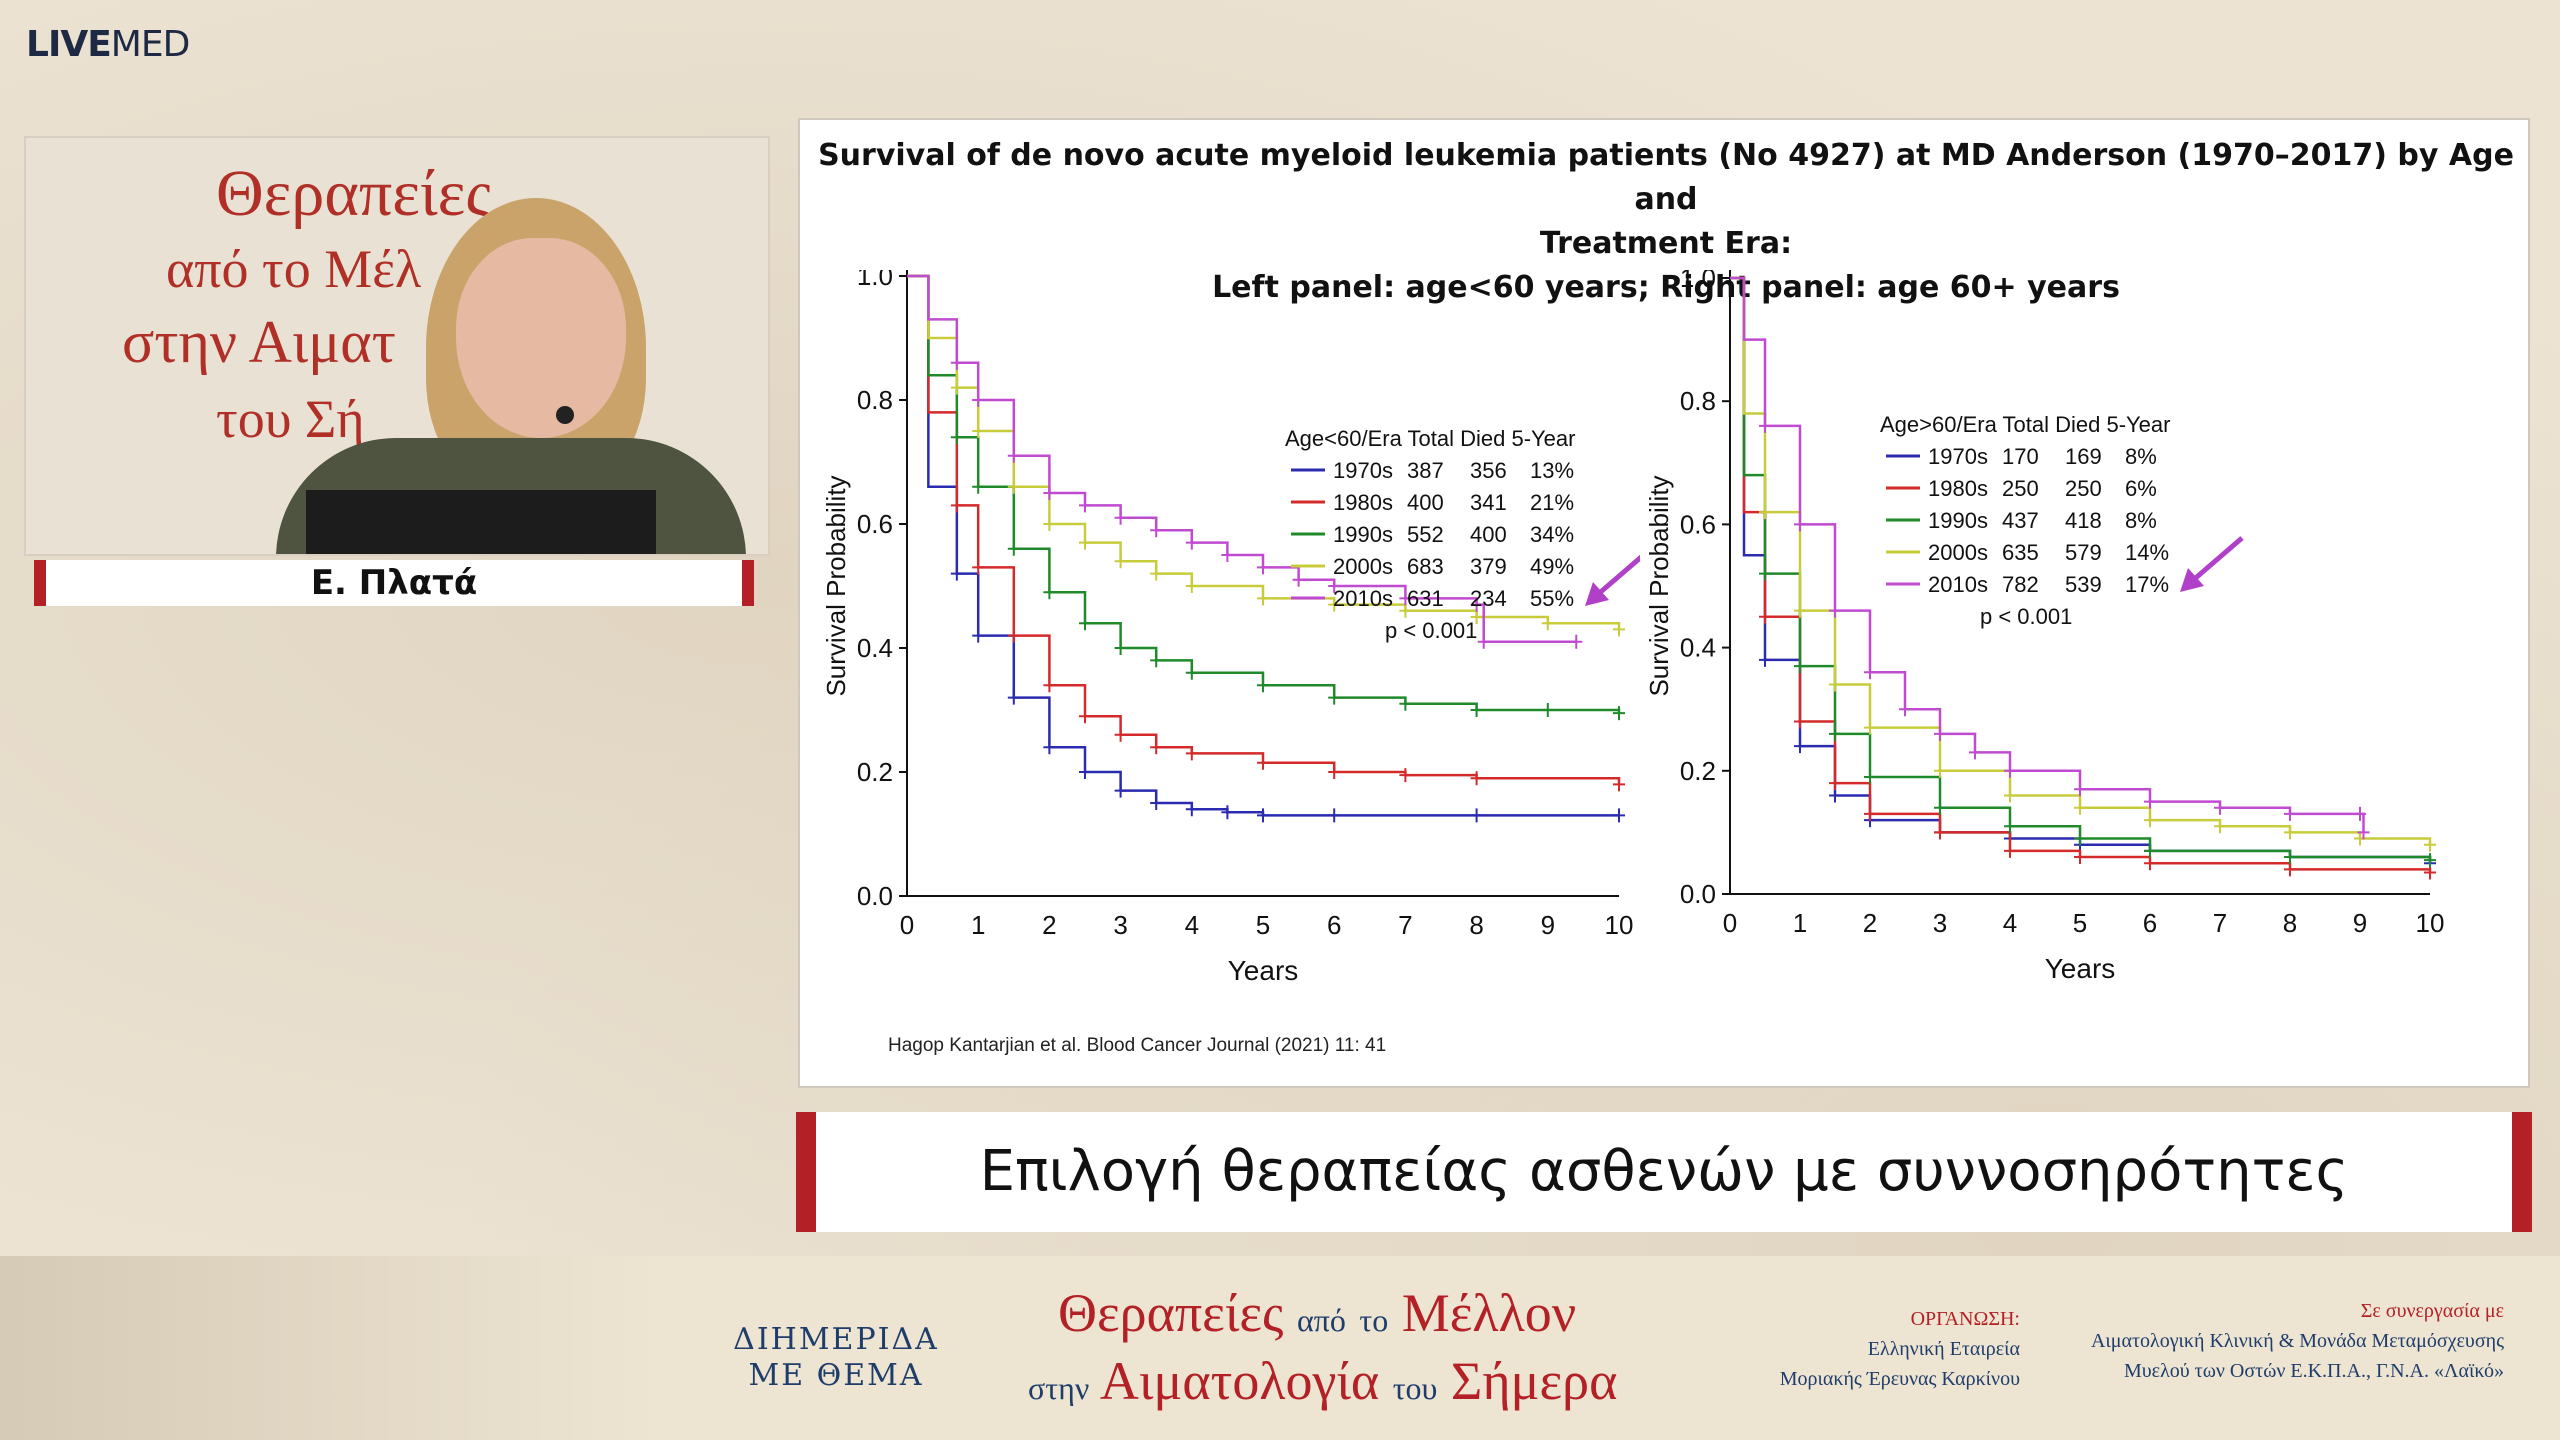  I want to click on microphone-icon, so click(565, 415).